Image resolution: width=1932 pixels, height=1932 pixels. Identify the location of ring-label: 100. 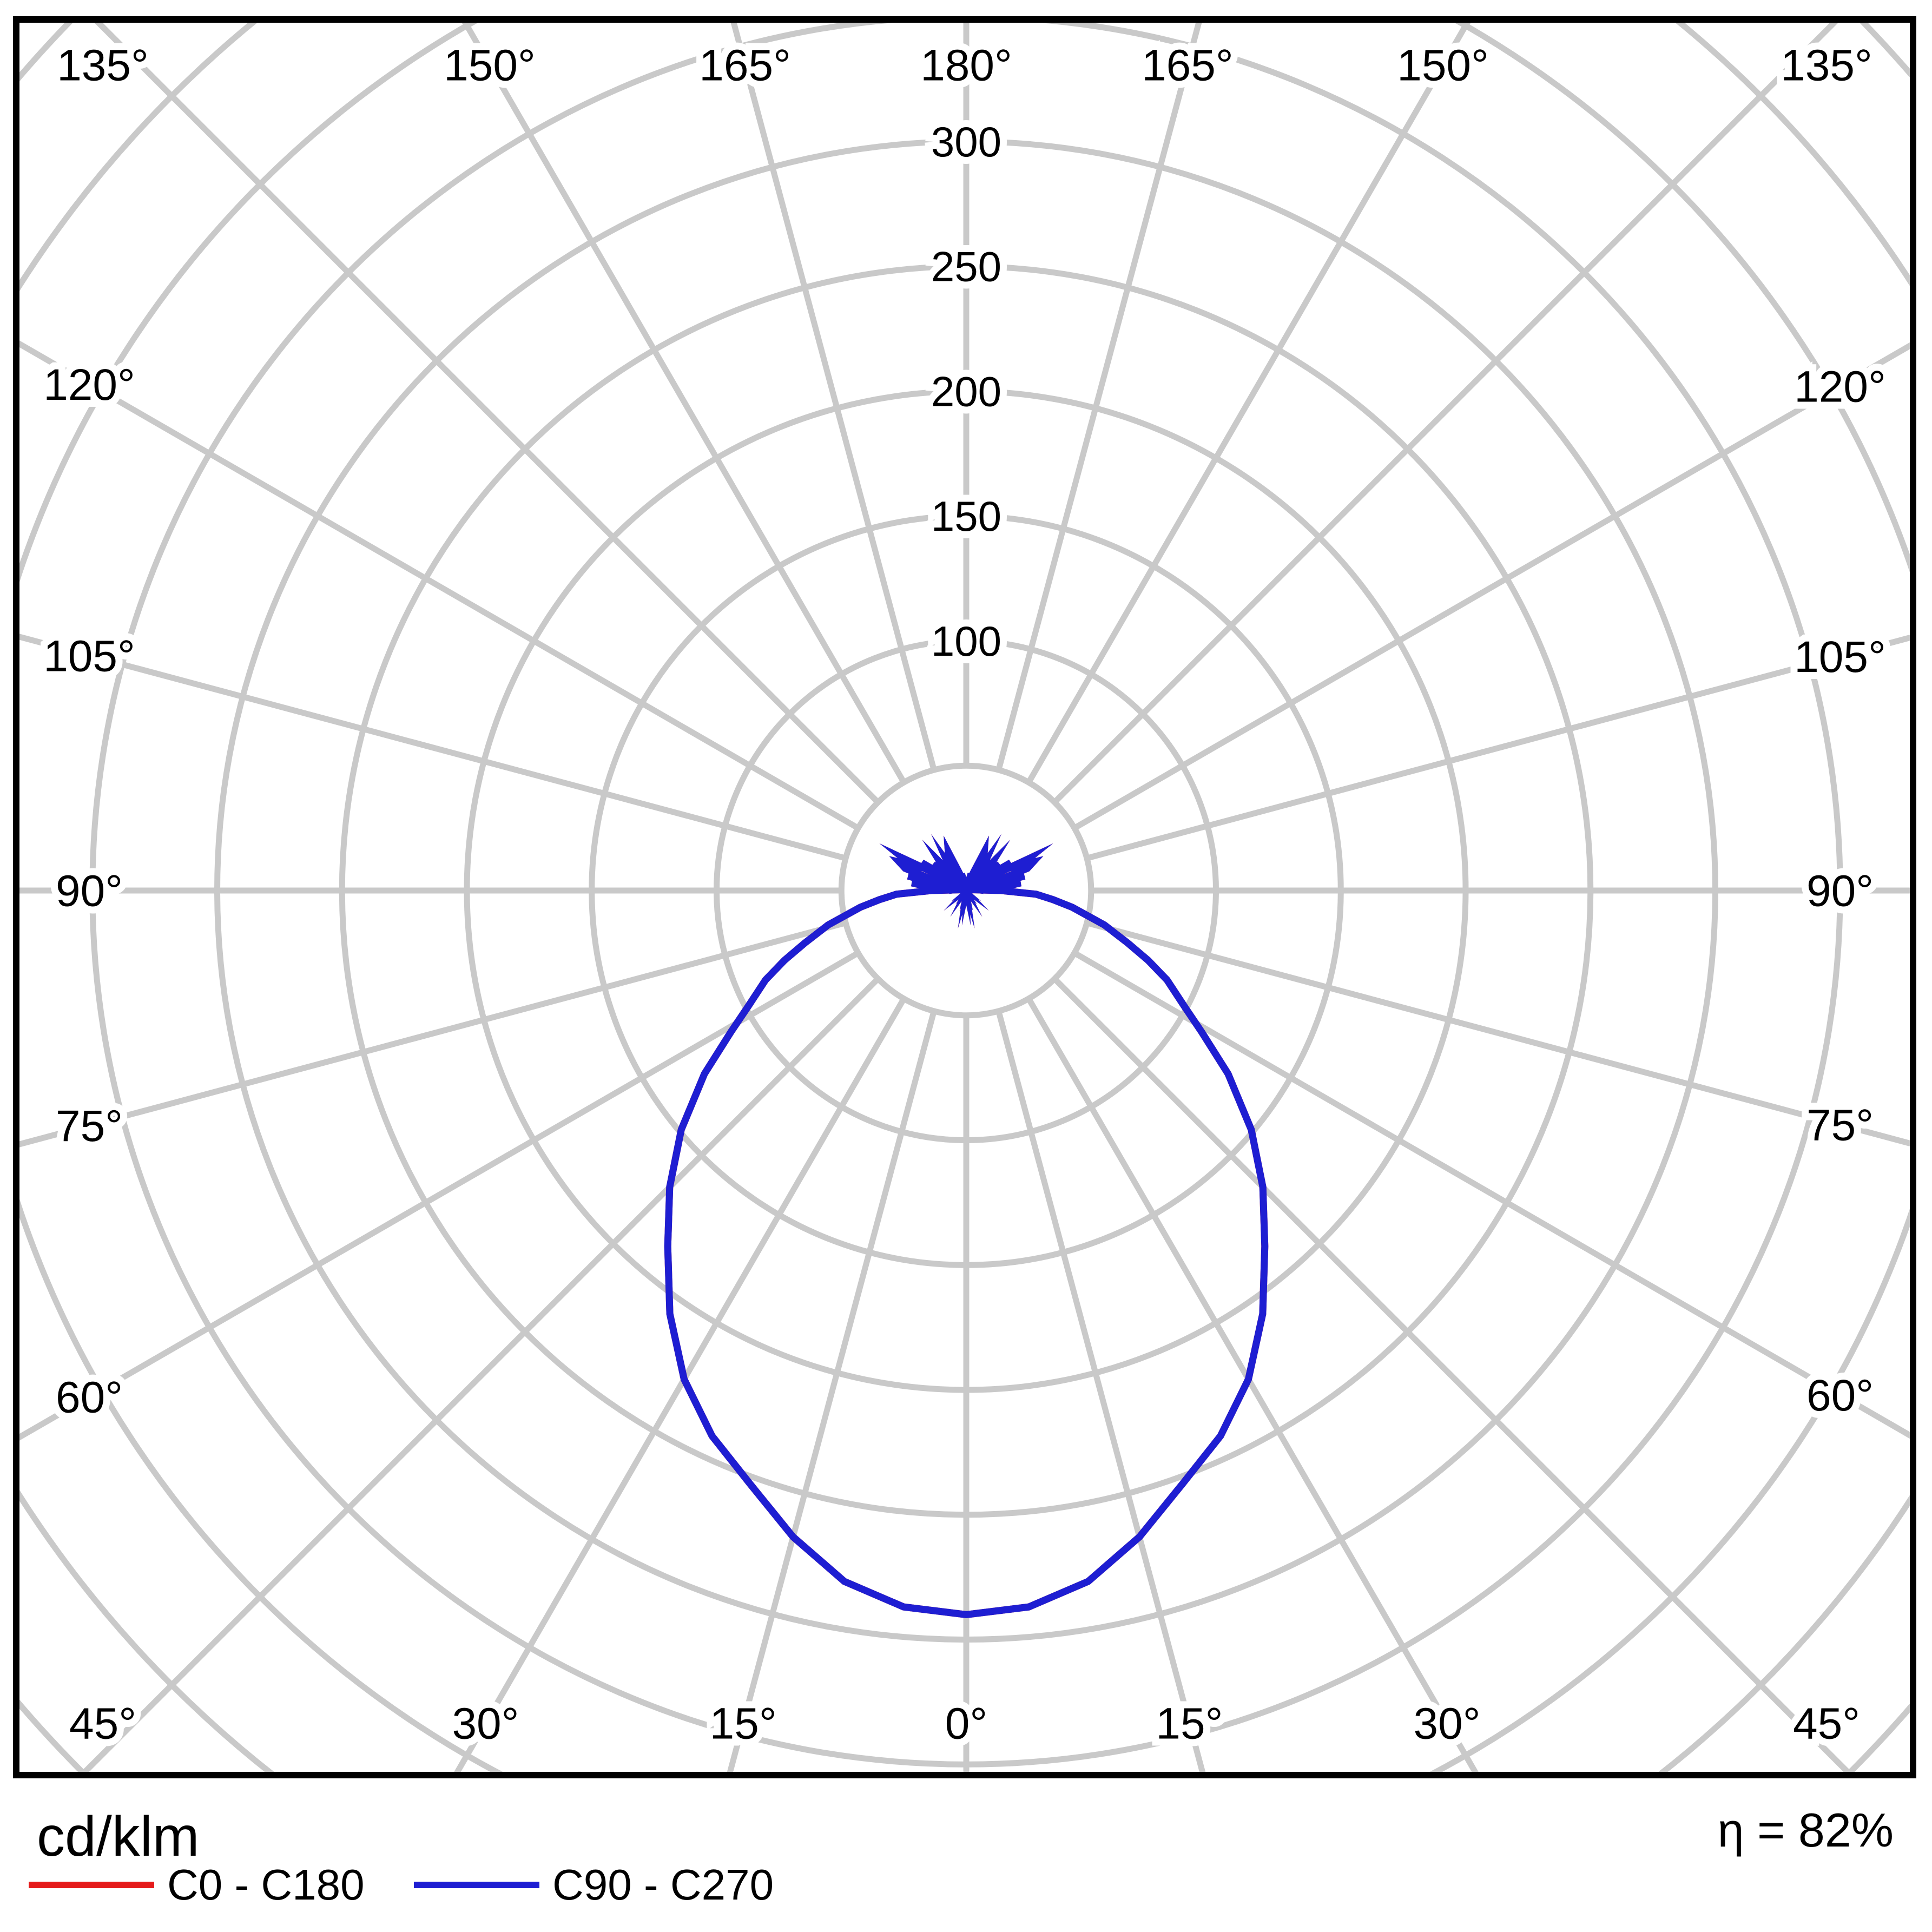
(966, 641).